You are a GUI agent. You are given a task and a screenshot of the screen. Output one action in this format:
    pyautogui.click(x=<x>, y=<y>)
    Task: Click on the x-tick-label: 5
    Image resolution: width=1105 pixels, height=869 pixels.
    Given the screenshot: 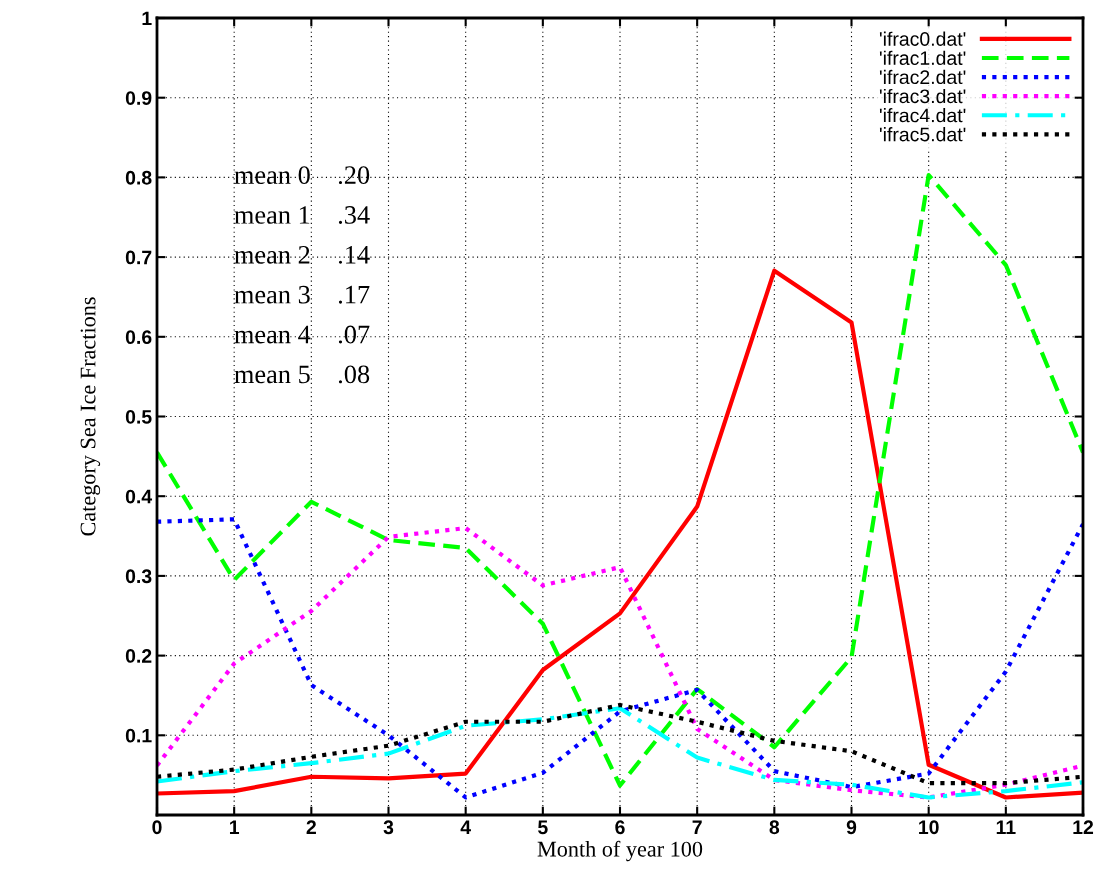 What is the action you would take?
    pyautogui.click(x=543, y=827)
    